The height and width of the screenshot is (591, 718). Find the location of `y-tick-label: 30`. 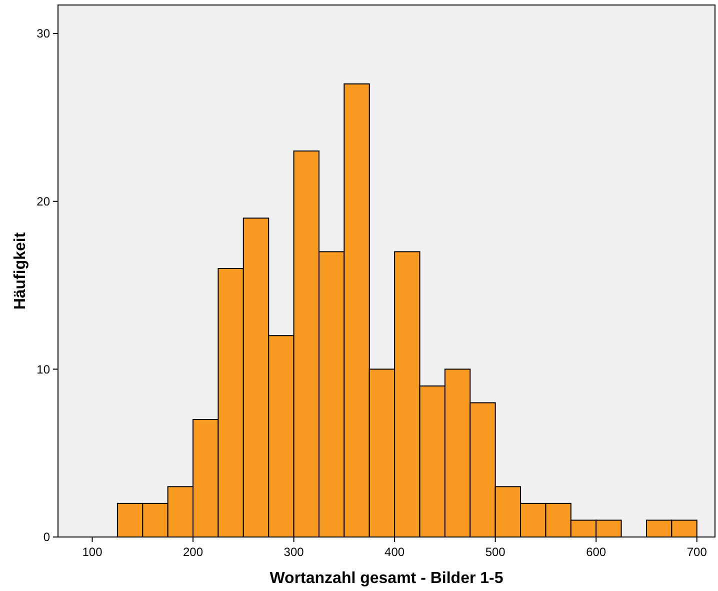

y-tick-label: 30 is located at coordinates (43, 33).